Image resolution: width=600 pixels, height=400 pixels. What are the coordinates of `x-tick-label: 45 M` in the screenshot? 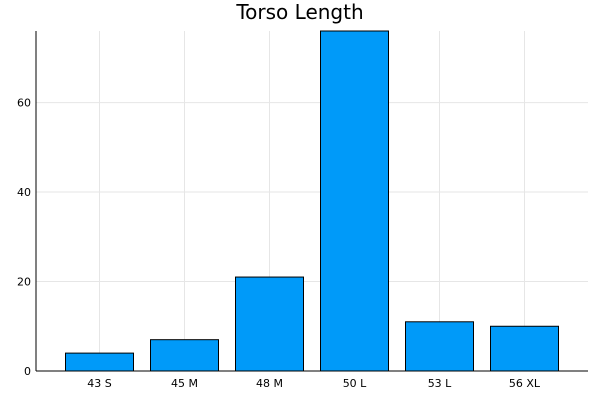 It's located at (184, 383).